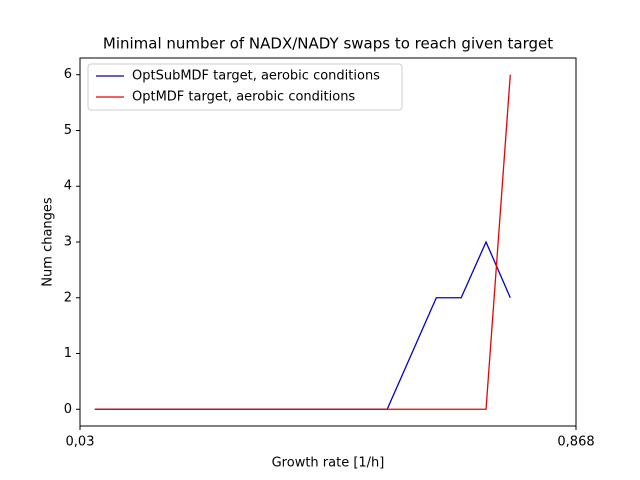  I want to click on y-tick-label: 0, so click(68, 409).